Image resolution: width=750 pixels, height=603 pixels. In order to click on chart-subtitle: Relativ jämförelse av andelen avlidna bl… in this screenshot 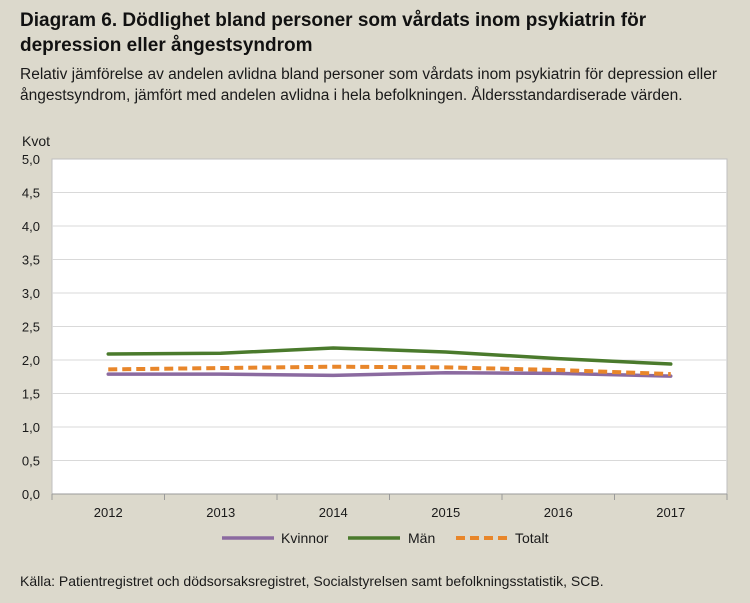, I will do `click(368, 85)`.